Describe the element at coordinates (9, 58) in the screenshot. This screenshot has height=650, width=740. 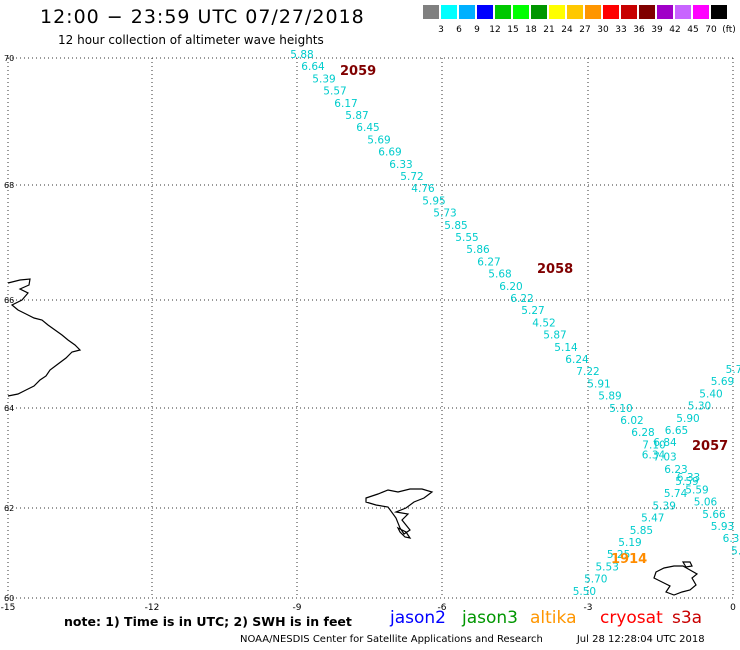
I see `y-tick-label: 70` at that location.